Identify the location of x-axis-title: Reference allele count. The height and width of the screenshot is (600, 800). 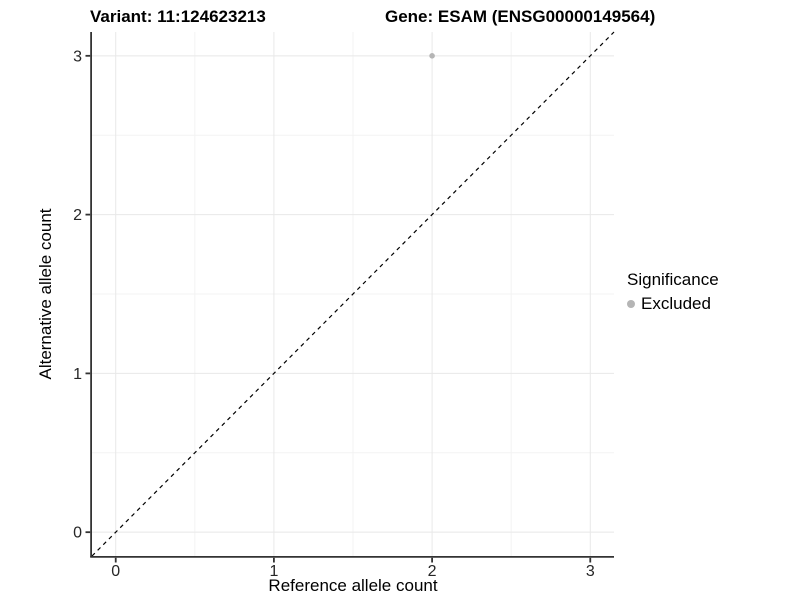
(353, 585).